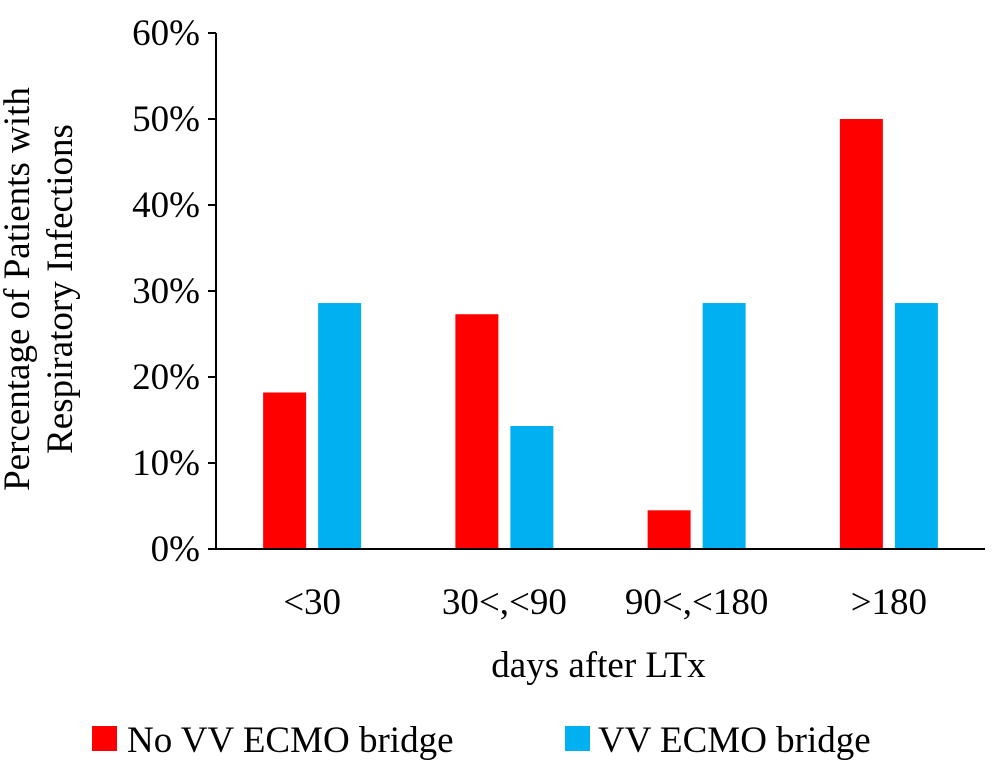  What do you see at coordinates (734, 740) in the screenshot?
I see `legend-label: VV ECMO bridge` at bounding box center [734, 740].